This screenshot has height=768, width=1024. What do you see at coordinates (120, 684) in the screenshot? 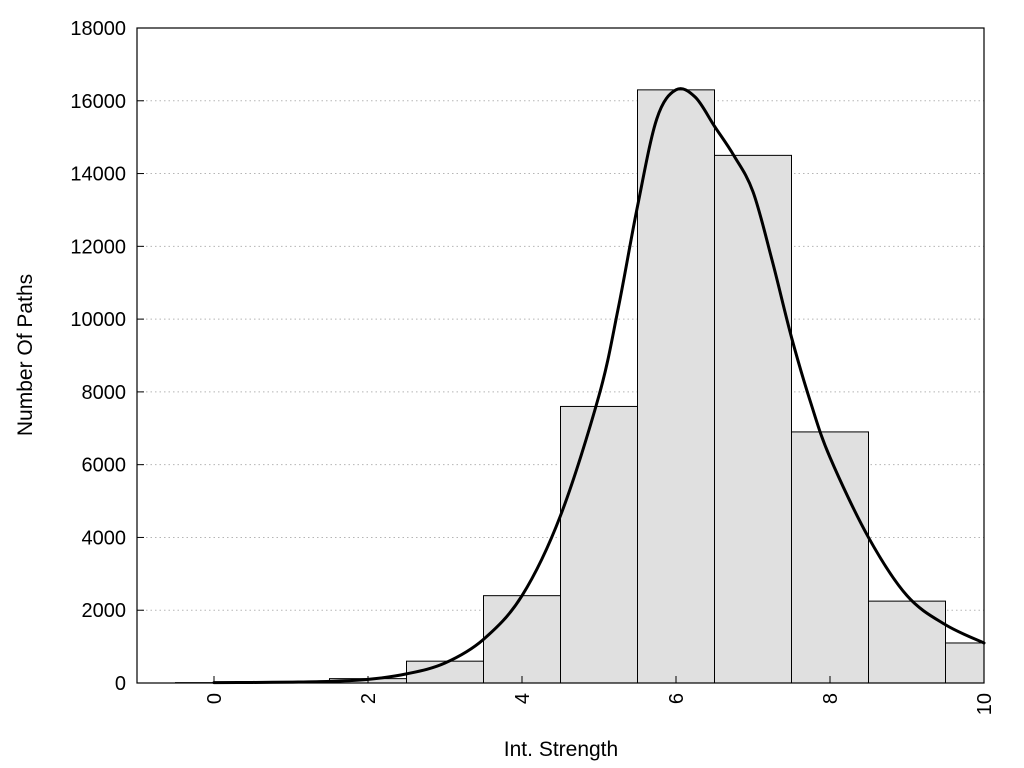
I see `y-tick-label: 0` at bounding box center [120, 684].